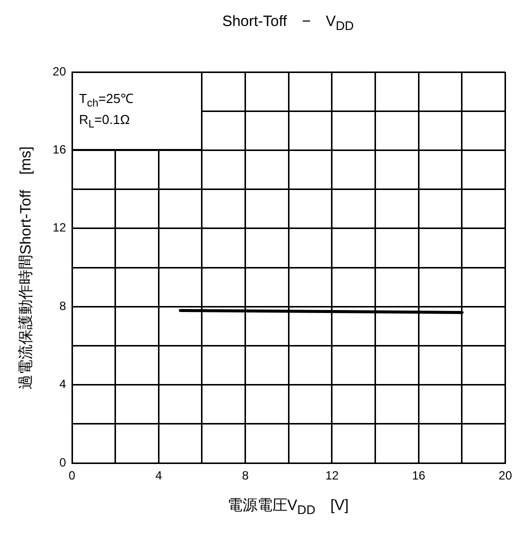 The height and width of the screenshot is (533, 518). Describe the element at coordinates (62, 384) in the screenshot. I see `y-tick-label: 4` at that location.